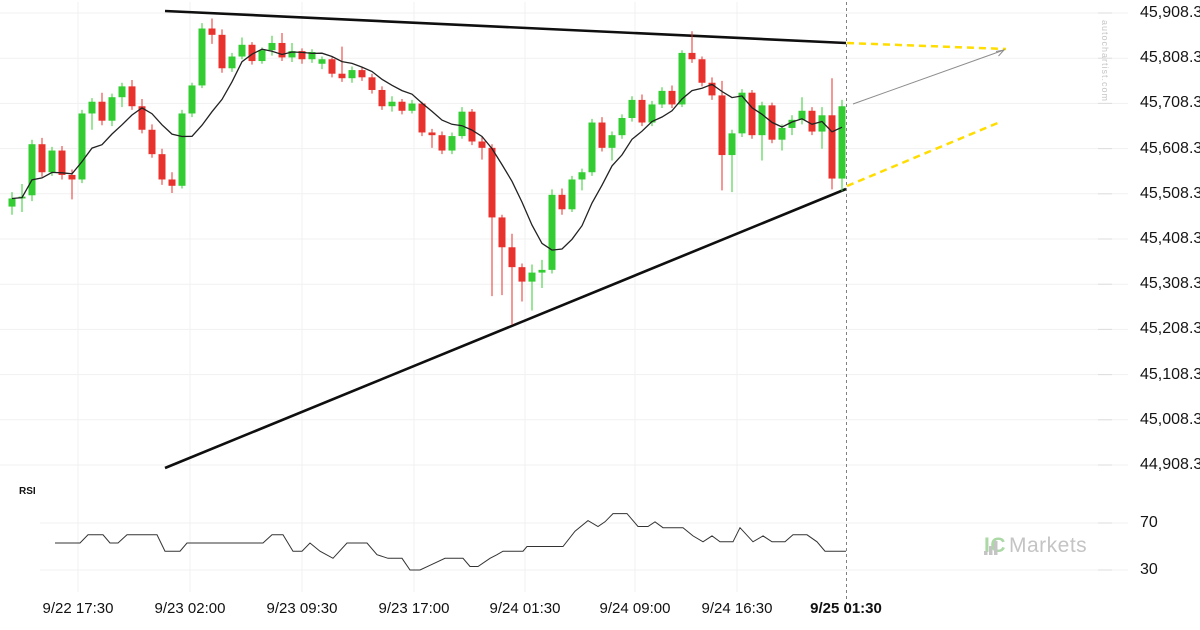 The height and width of the screenshot is (630, 1200). What do you see at coordinates (926, 46) in the screenshot?
I see `upper-projection-line` at bounding box center [926, 46].